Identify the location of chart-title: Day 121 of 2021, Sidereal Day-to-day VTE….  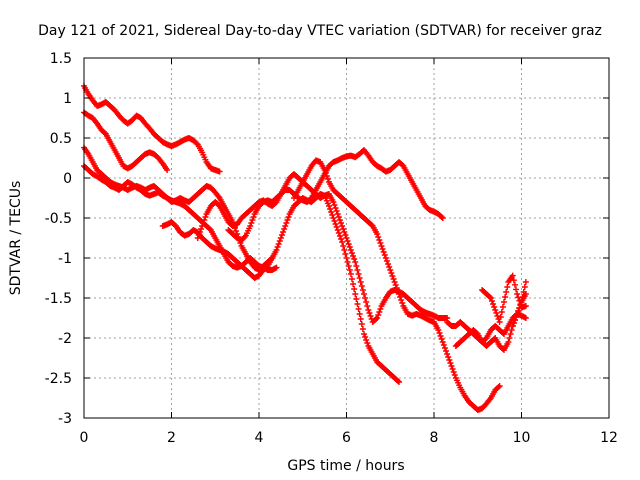
(320, 31).